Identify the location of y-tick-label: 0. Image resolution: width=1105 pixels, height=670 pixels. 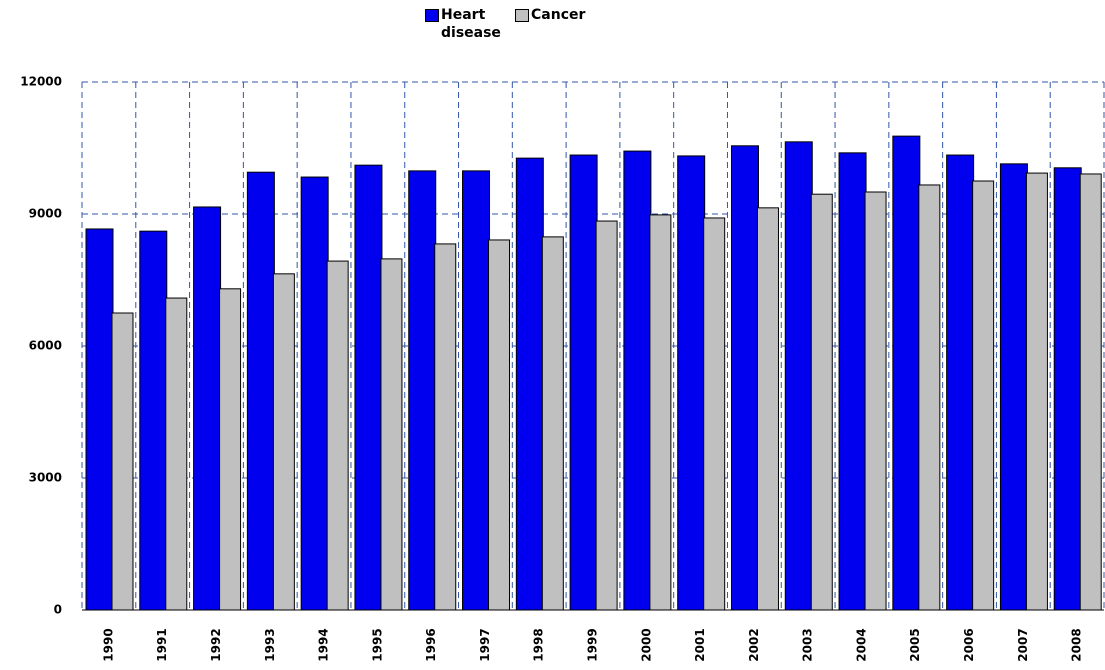
(58, 610).